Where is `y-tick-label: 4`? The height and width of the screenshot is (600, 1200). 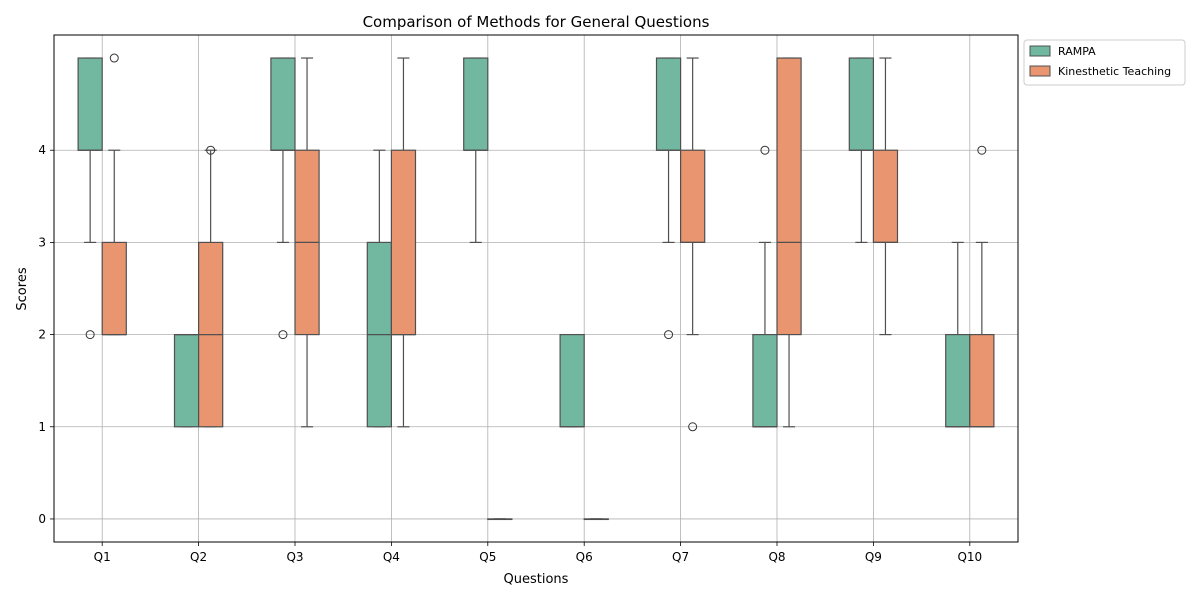 y-tick-label: 4 is located at coordinates (42, 150).